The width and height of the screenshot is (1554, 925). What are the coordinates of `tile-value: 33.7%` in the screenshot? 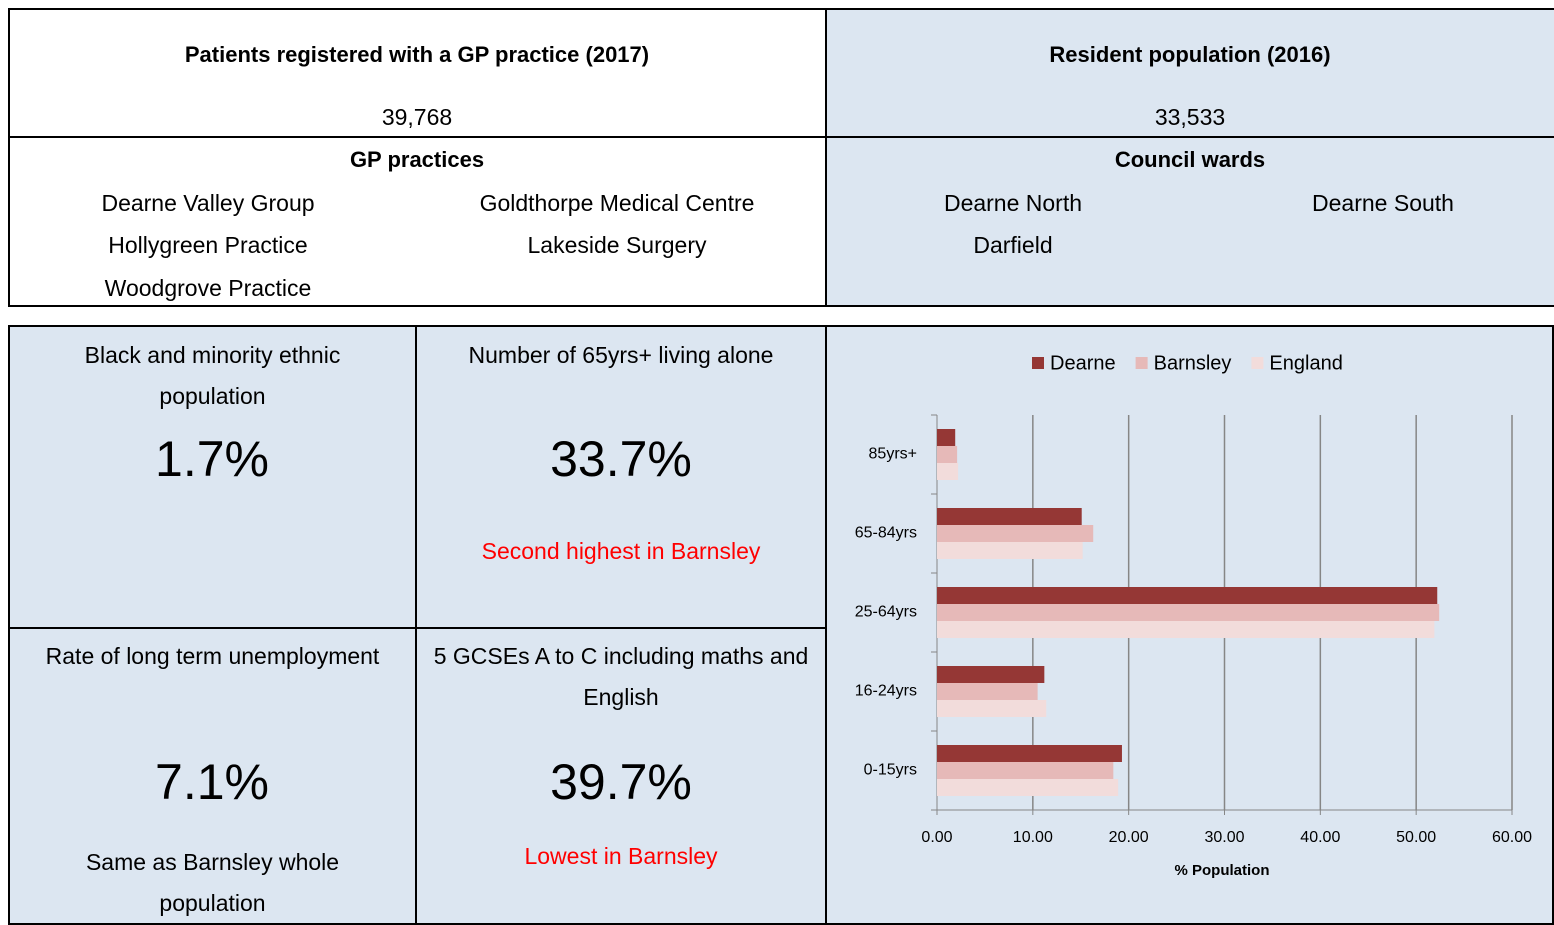 It's located at (621, 459).